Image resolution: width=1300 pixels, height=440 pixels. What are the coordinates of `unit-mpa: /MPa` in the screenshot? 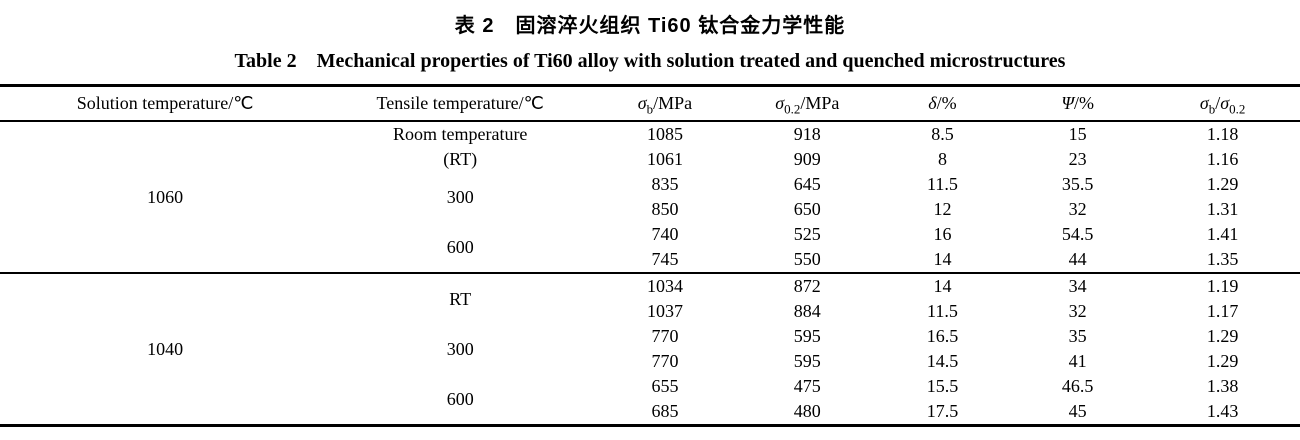 It's located at (820, 103).